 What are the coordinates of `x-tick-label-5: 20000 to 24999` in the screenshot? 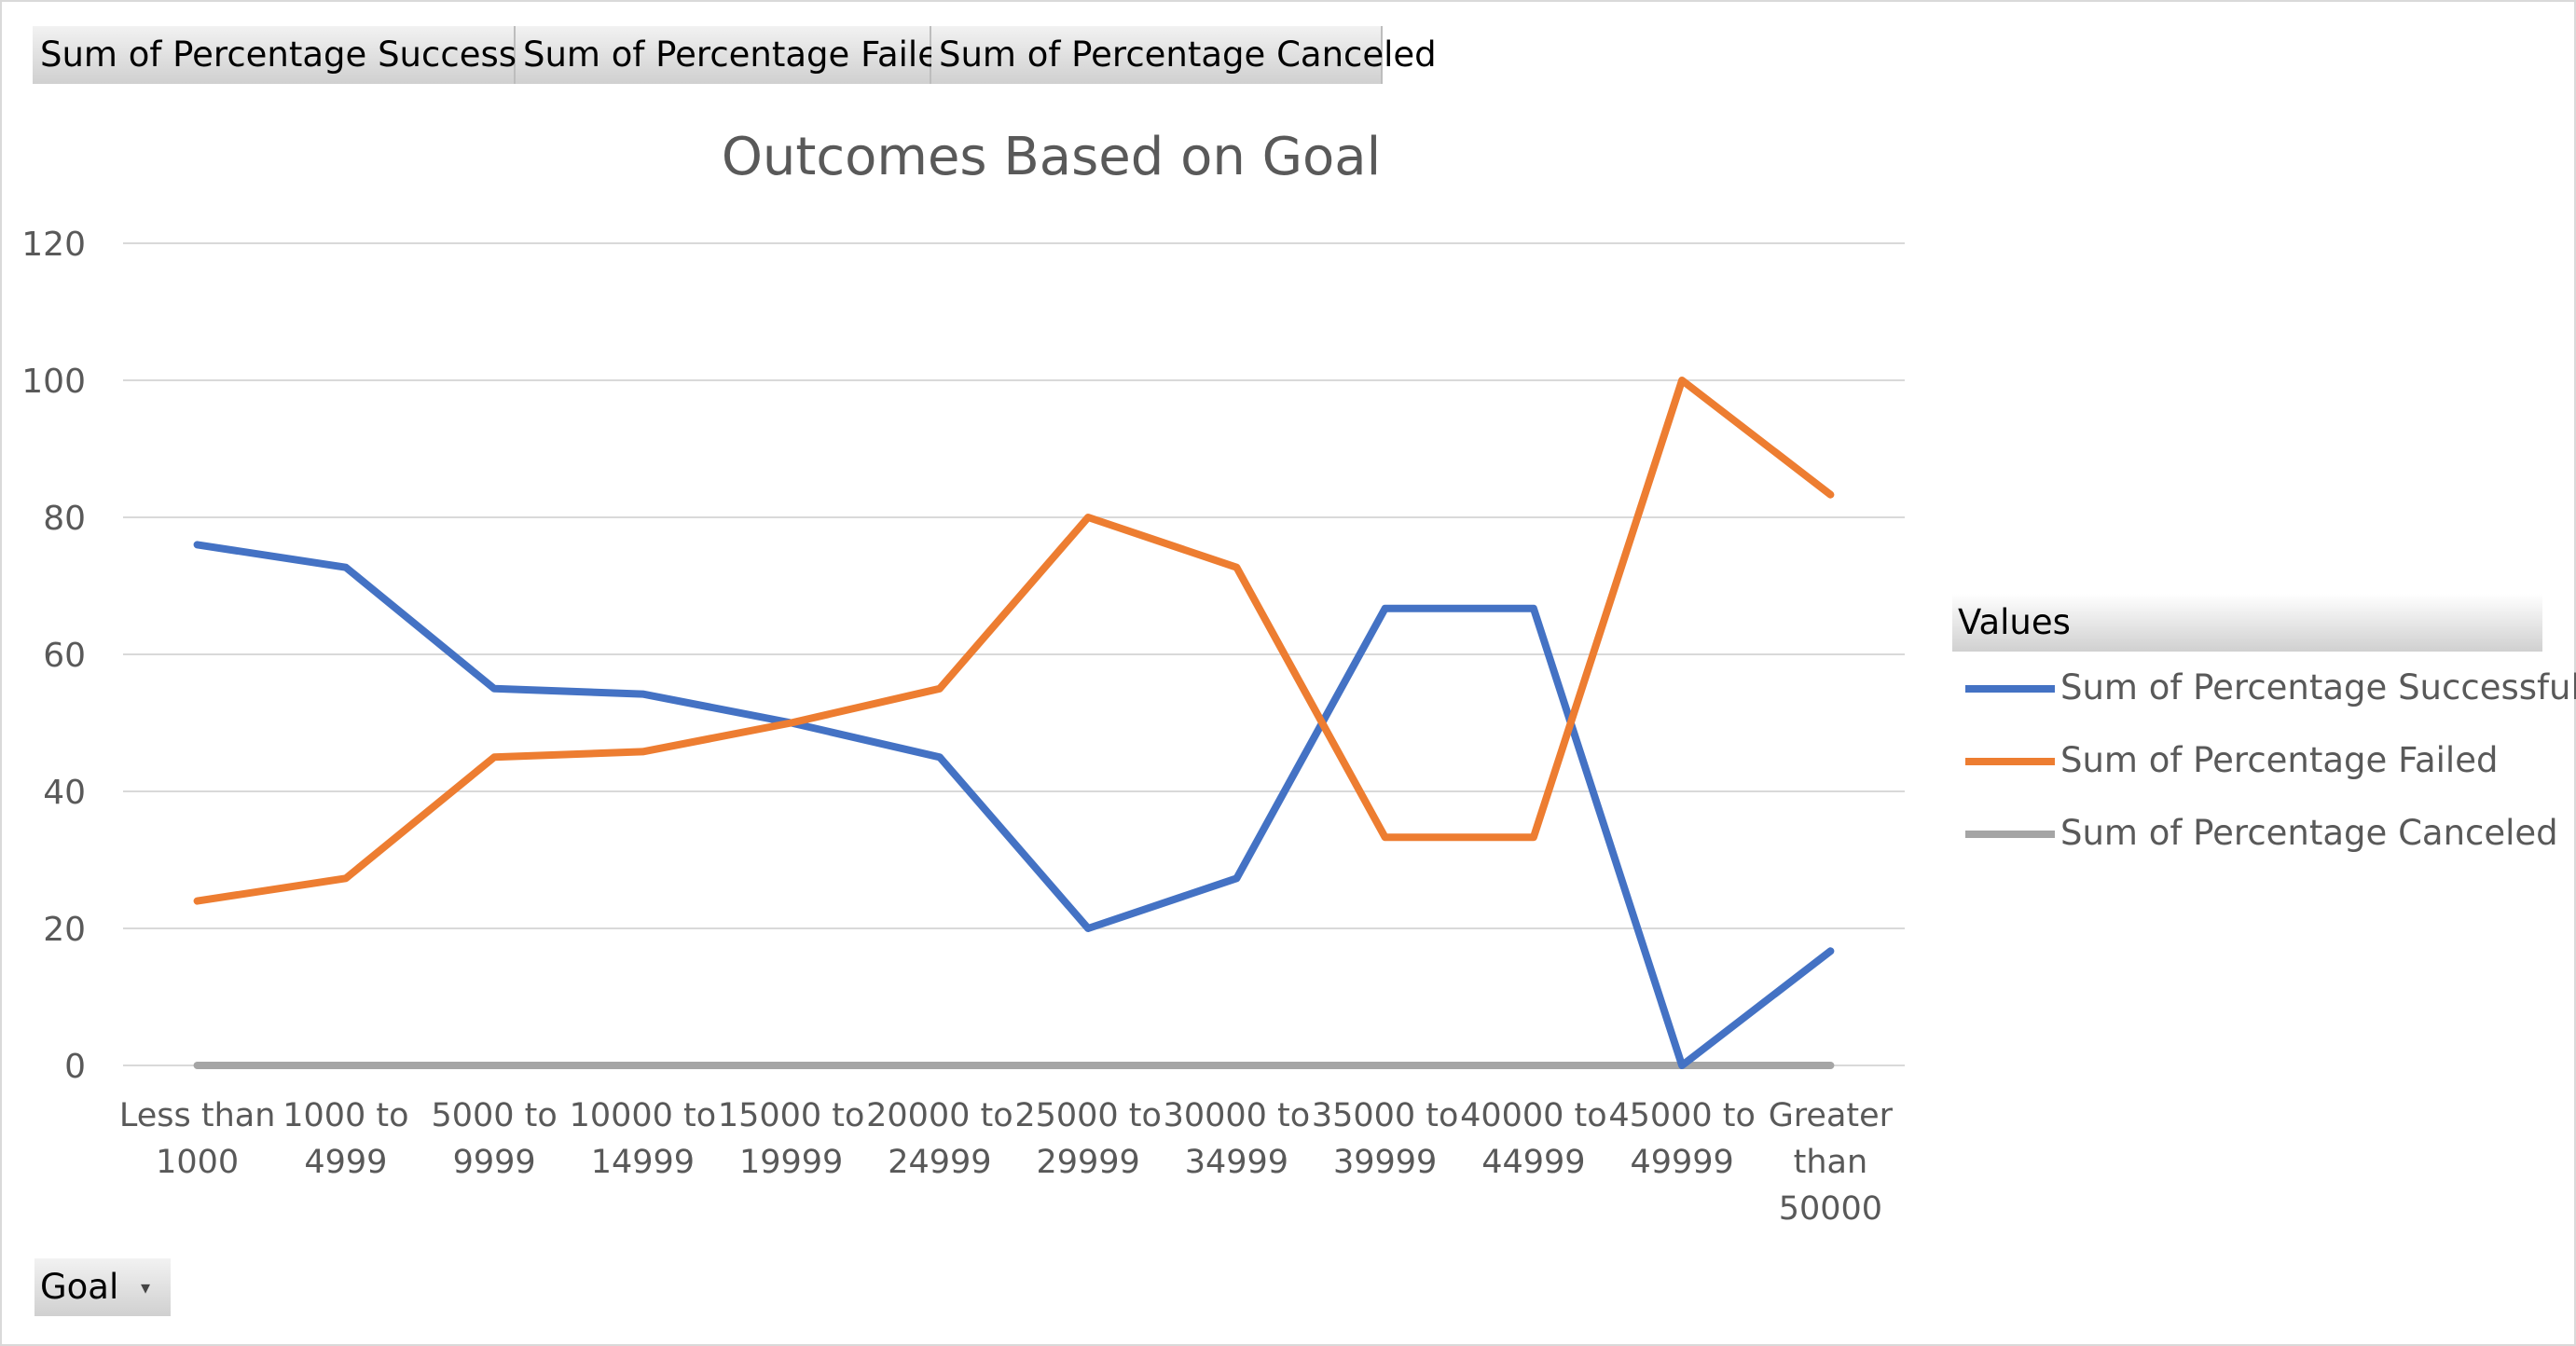 It's located at (940, 1139).